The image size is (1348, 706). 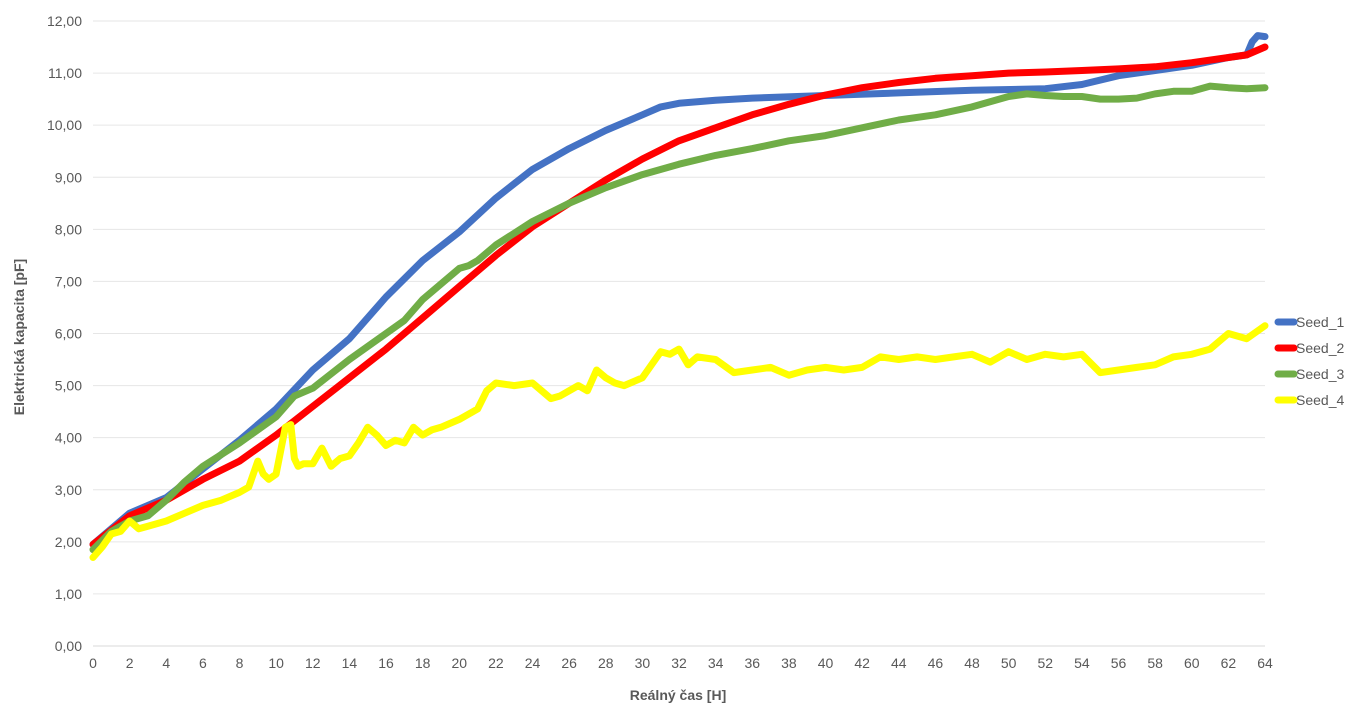 What do you see at coordinates (68, 490) in the screenshot?
I see `y-tick-label: 3,00` at bounding box center [68, 490].